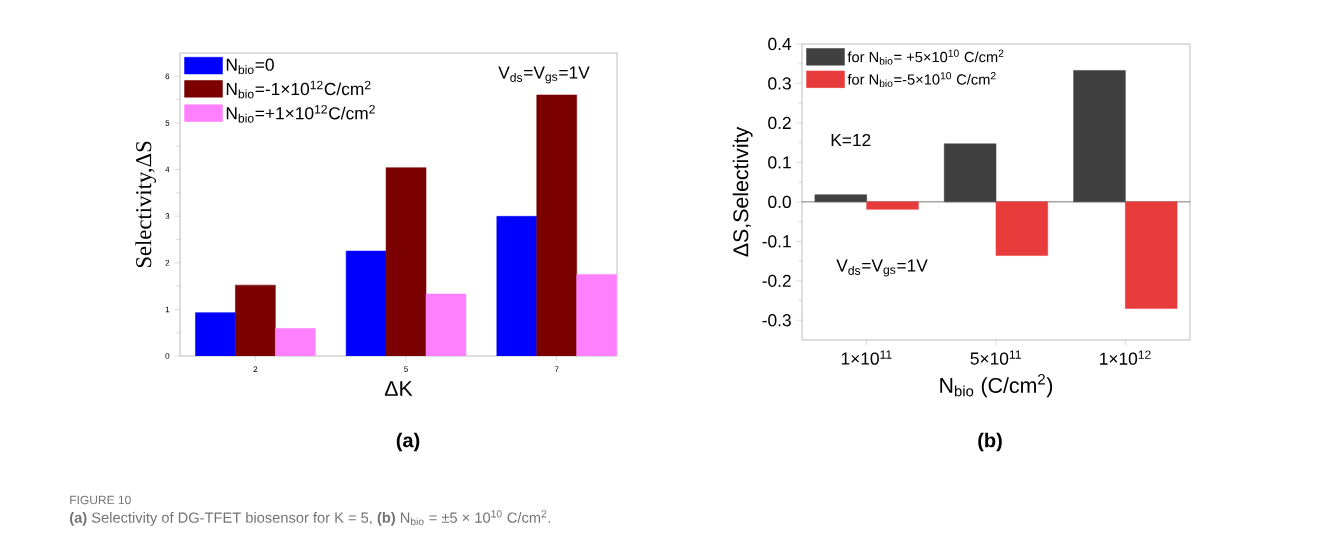  What do you see at coordinates (408, 442) in the screenshot?
I see `text: (a)` at bounding box center [408, 442].